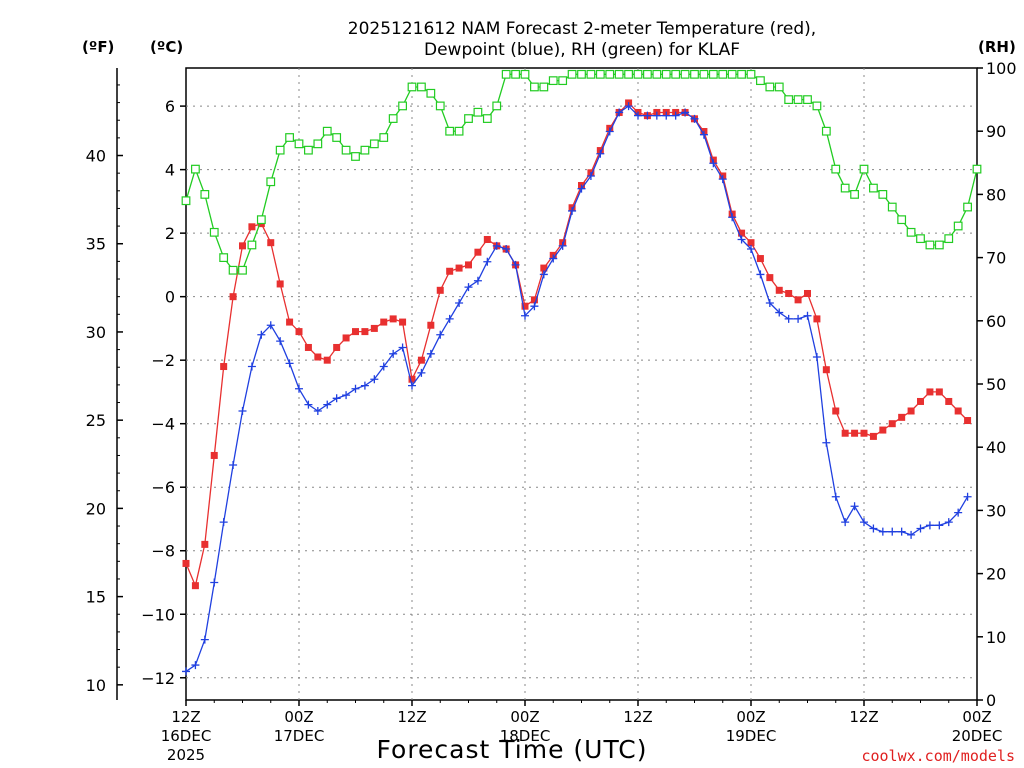 This screenshot has height=768, width=1024. Describe the element at coordinates (170, 297) in the screenshot. I see `celsius-tick-label: 0` at that location.